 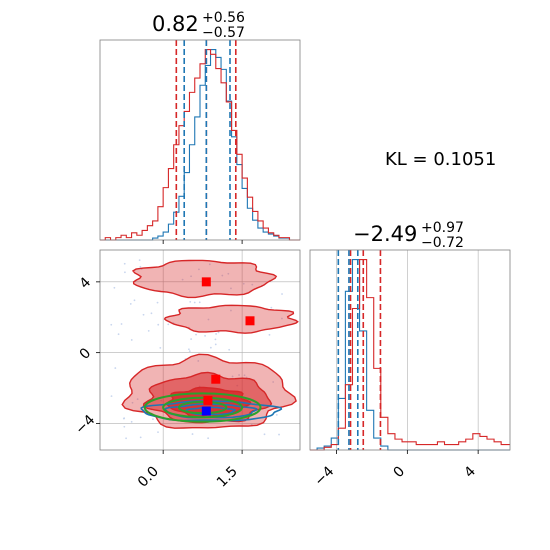 I want to click on kl-label: KL = 0.1051, so click(x=440, y=159).